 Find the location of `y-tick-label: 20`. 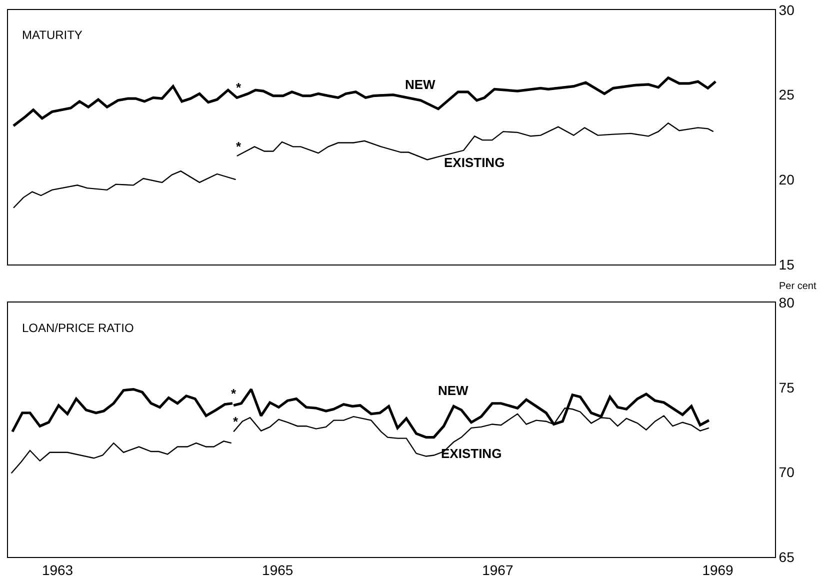

y-tick-label: 20 is located at coordinates (786, 179).